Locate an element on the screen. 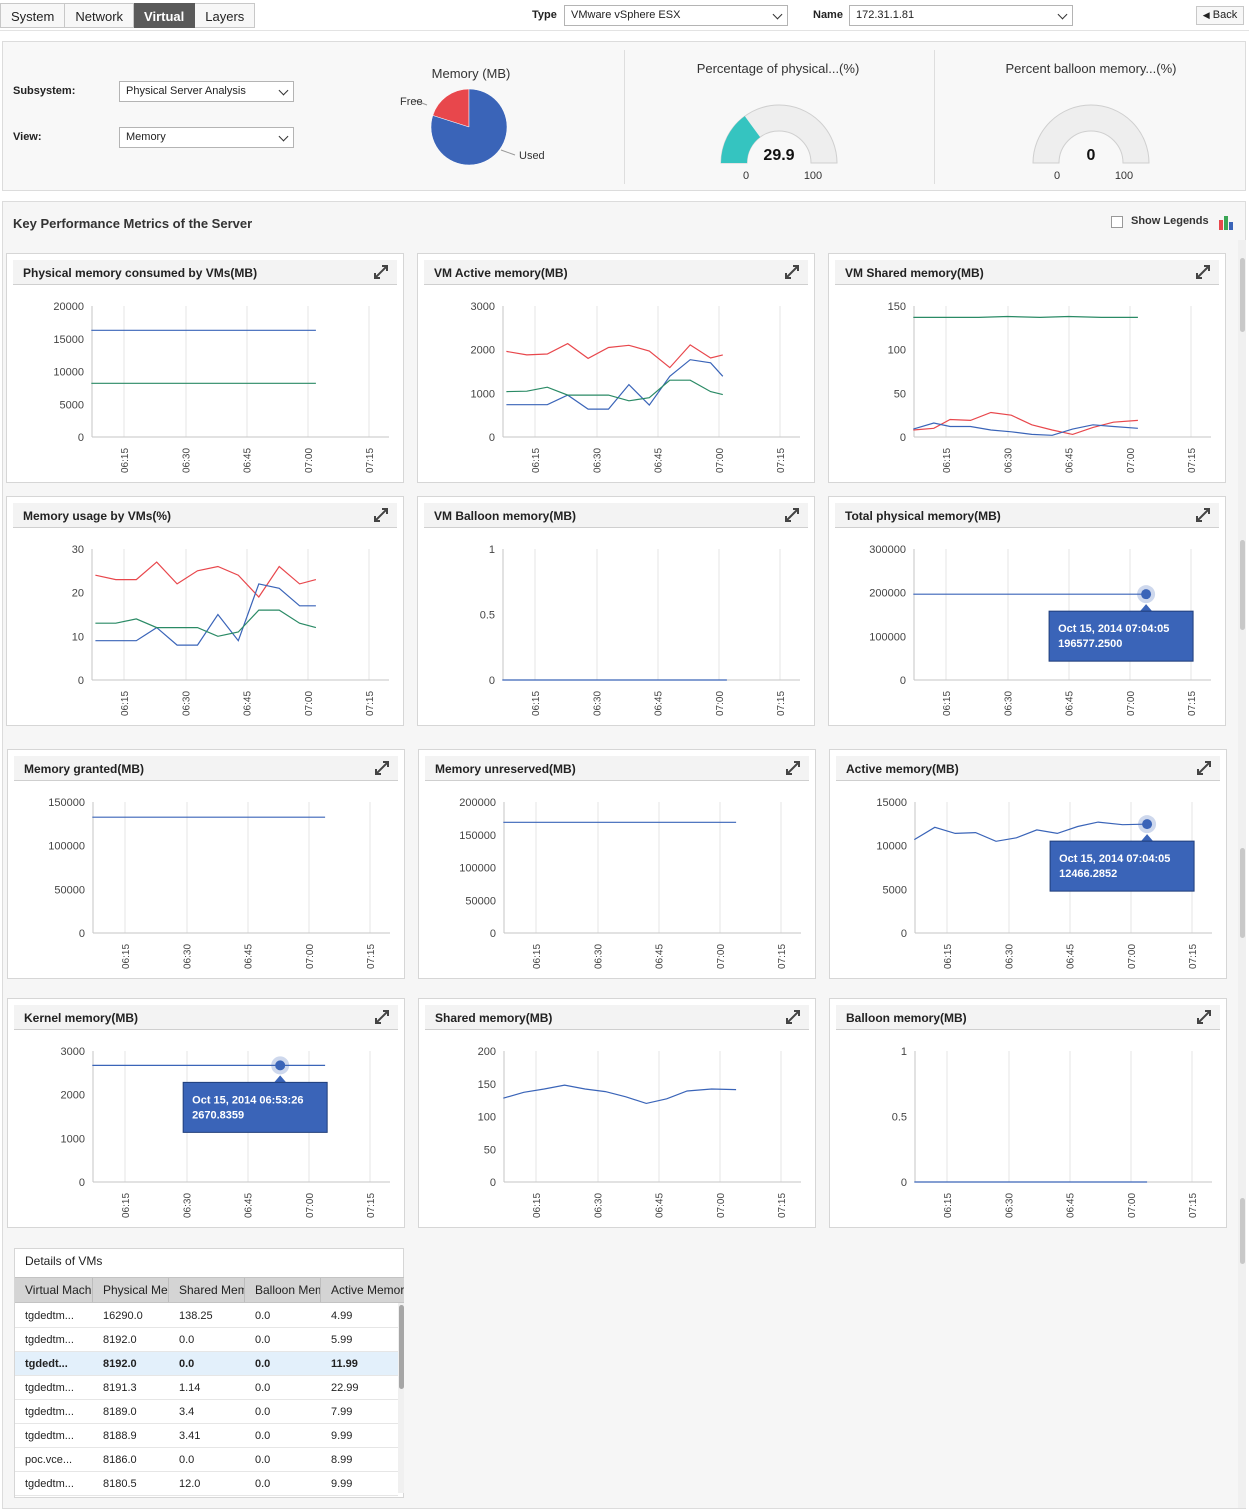 The image size is (1249, 1512). x-tick-label: 06:45 is located at coordinates (249, 956).